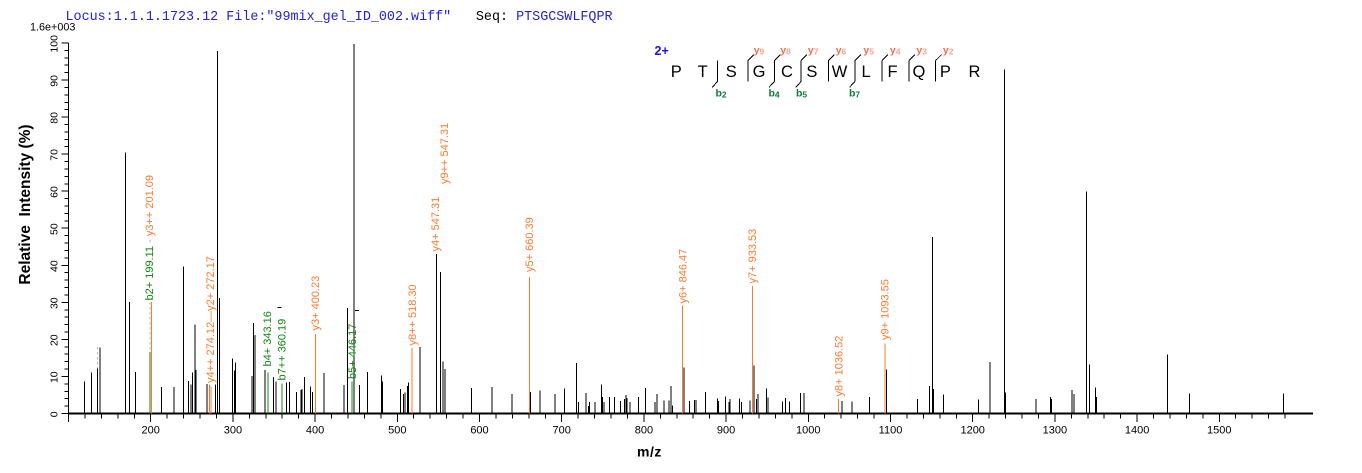 The image size is (1362, 473). What do you see at coordinates (283, 350) in the screenshot?
I see `svg-text: b7++ 360.19` at bounding box center [283, 350].